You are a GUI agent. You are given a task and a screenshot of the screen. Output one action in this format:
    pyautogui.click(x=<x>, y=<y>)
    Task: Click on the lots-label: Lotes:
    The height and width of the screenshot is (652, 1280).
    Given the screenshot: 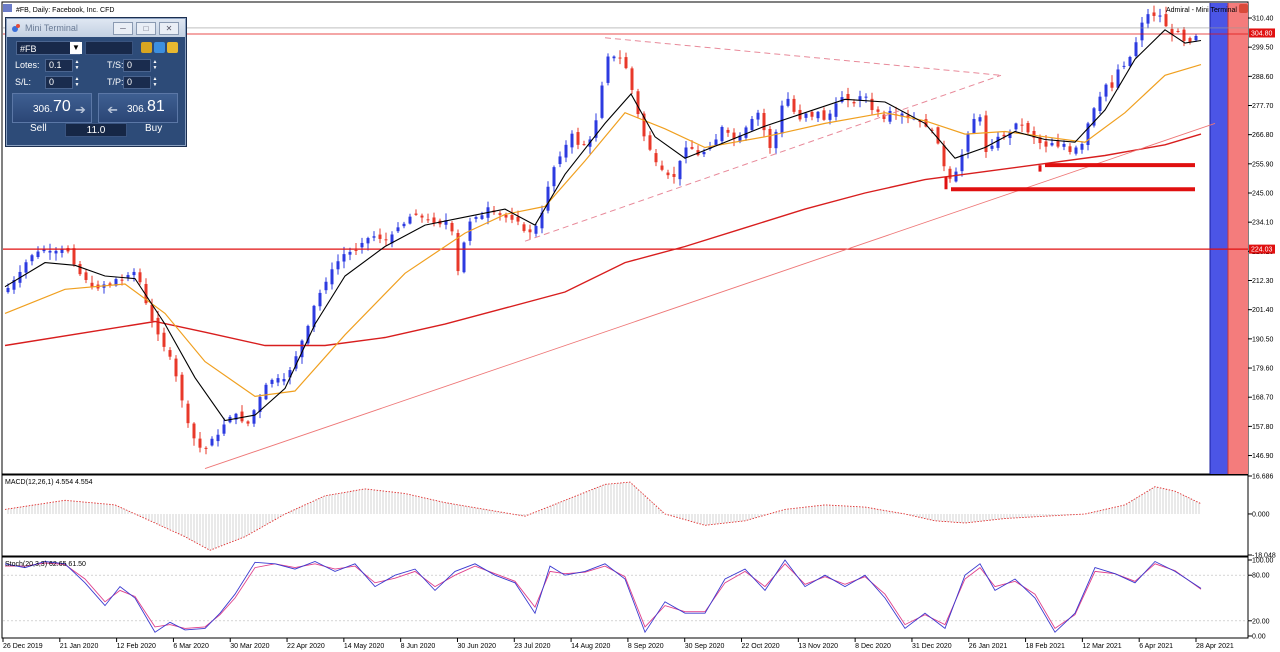 What is the action you would take?
    pyautogui.click(x=27, y=65)
    